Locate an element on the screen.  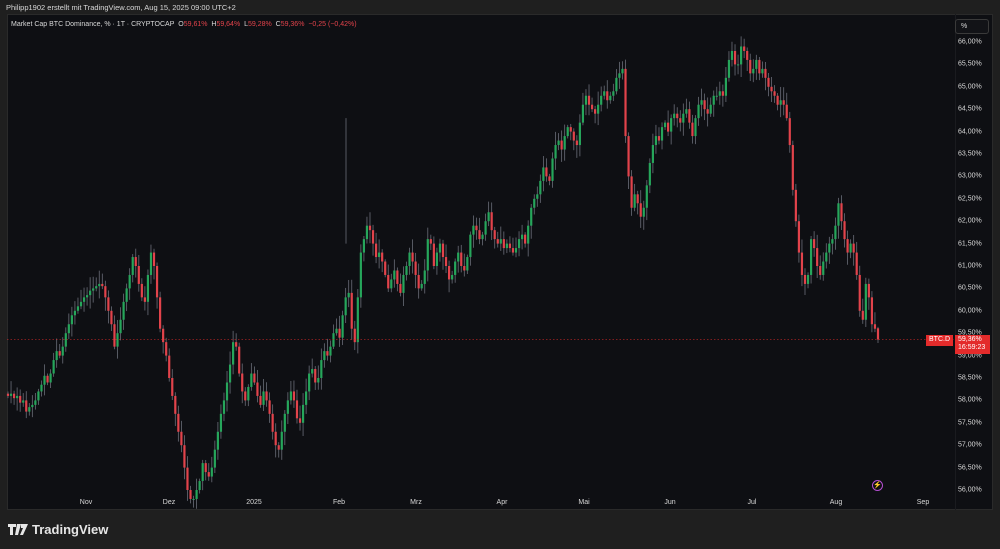
legend-low-label: L is located at coordinates (246, 24).